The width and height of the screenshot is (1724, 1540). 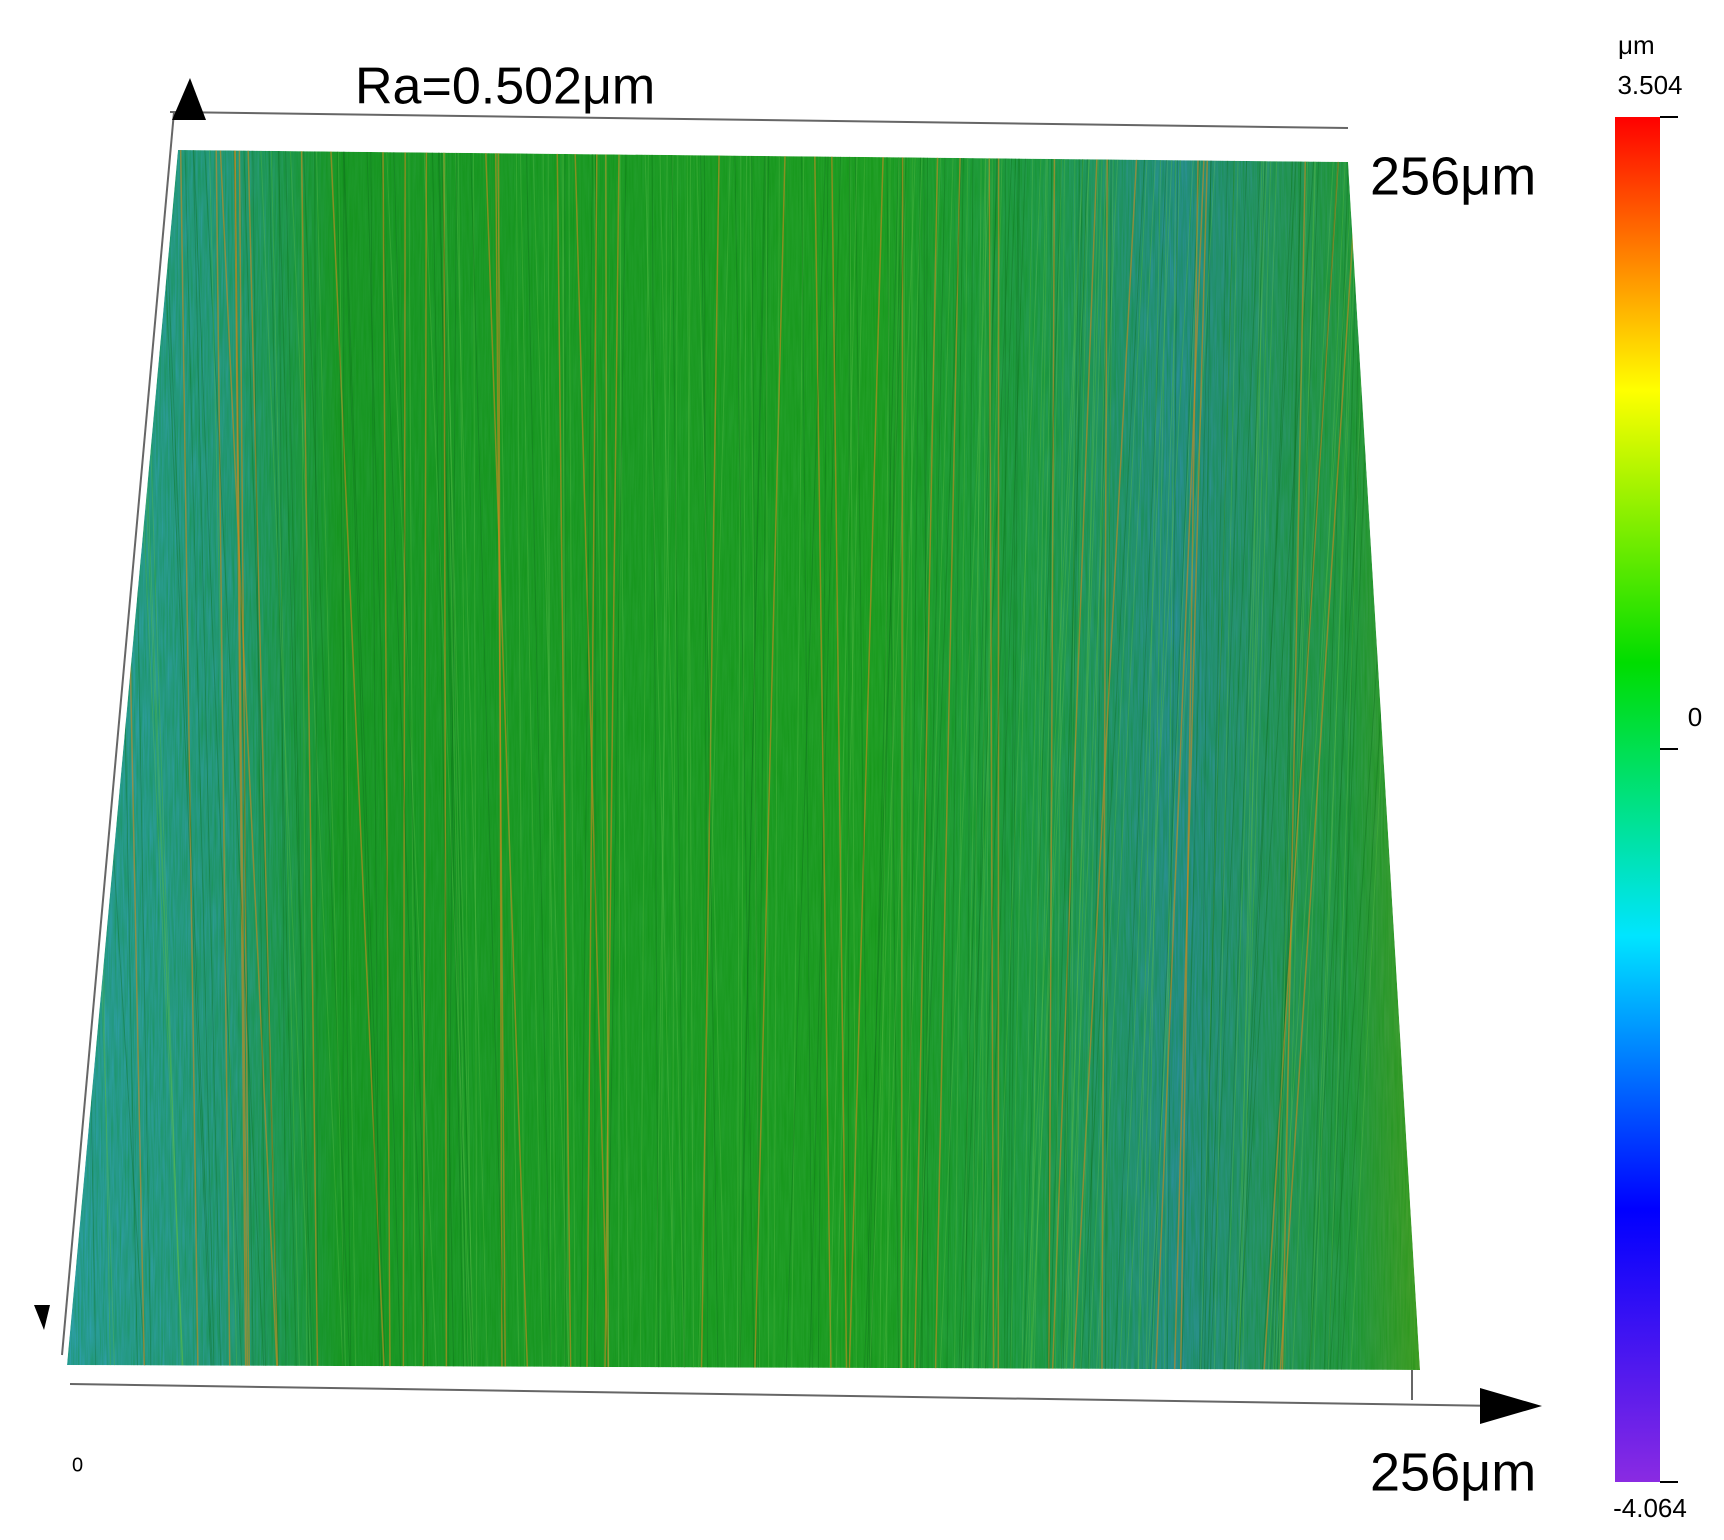 I want to click on colorbar-tick-label: 3.504, so click(x=1649, y=85).